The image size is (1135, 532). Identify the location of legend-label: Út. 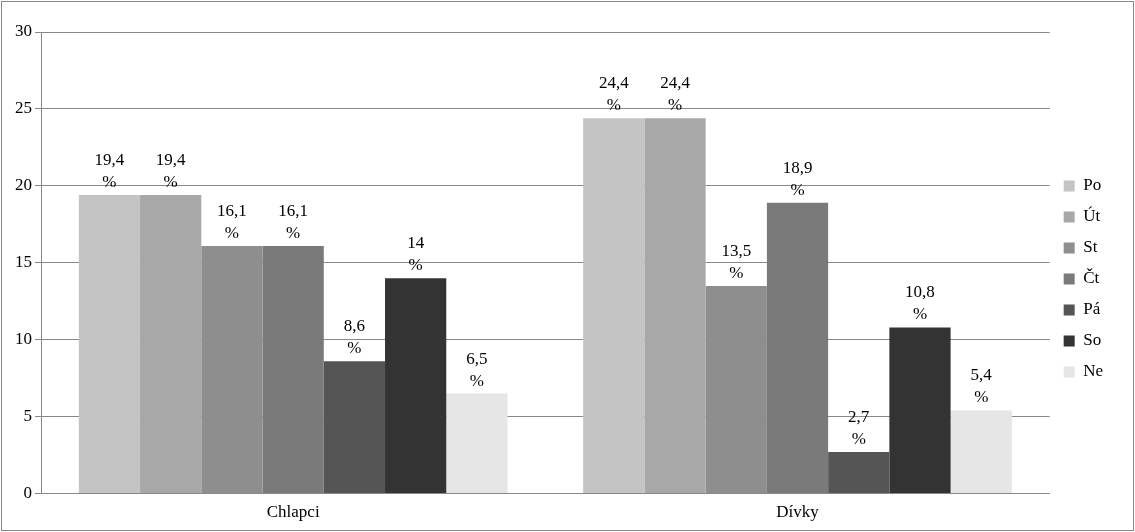
(1092, 216).